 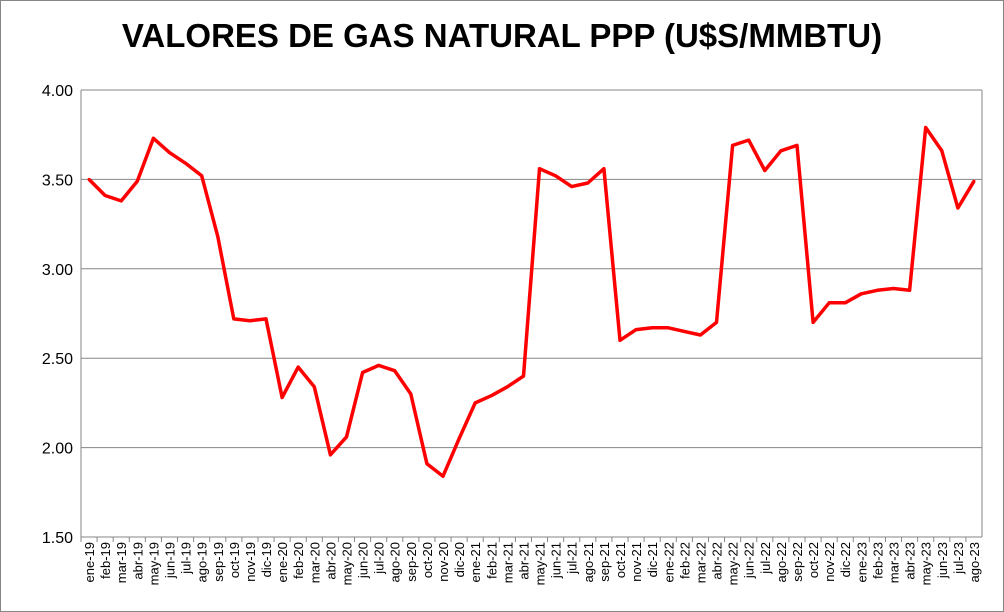 What do you see at coordinates (218, 562) in the screenshot?
I see `x-tick-label: sep-19` at bounding box center [218, 562].